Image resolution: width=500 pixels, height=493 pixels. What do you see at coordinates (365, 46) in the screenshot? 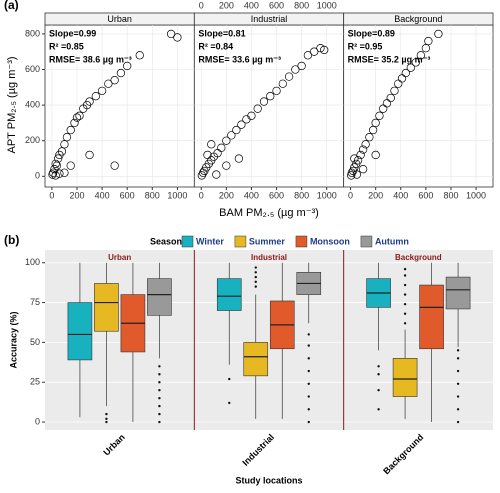
I see `annotation: R² =0.95` at bounding box center [365, 46].